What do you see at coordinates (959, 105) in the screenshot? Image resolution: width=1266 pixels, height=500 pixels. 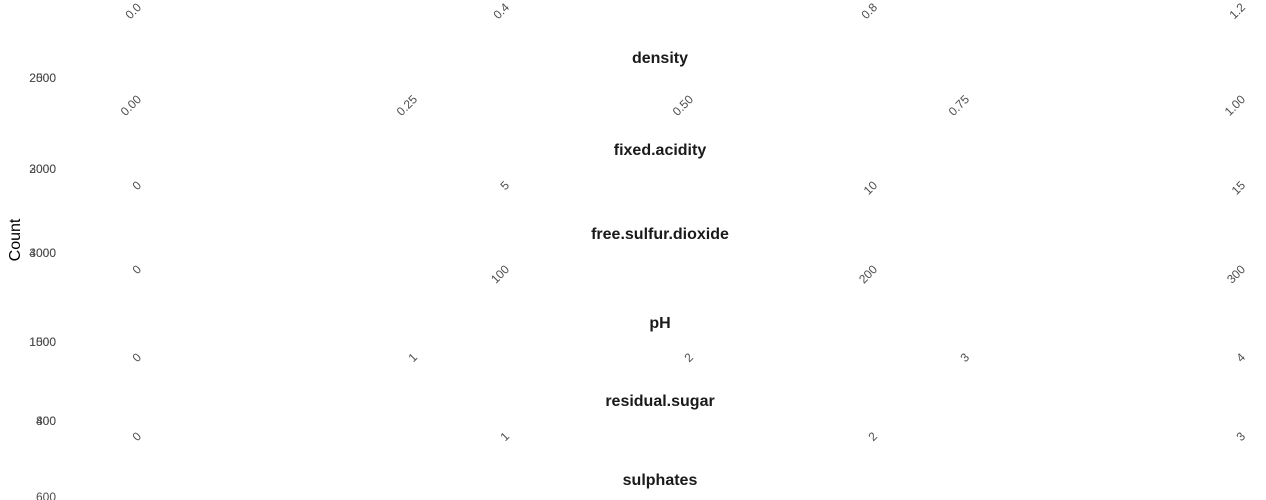 I see `x-tick-label: 0.75` at bounding box center [959, 105].